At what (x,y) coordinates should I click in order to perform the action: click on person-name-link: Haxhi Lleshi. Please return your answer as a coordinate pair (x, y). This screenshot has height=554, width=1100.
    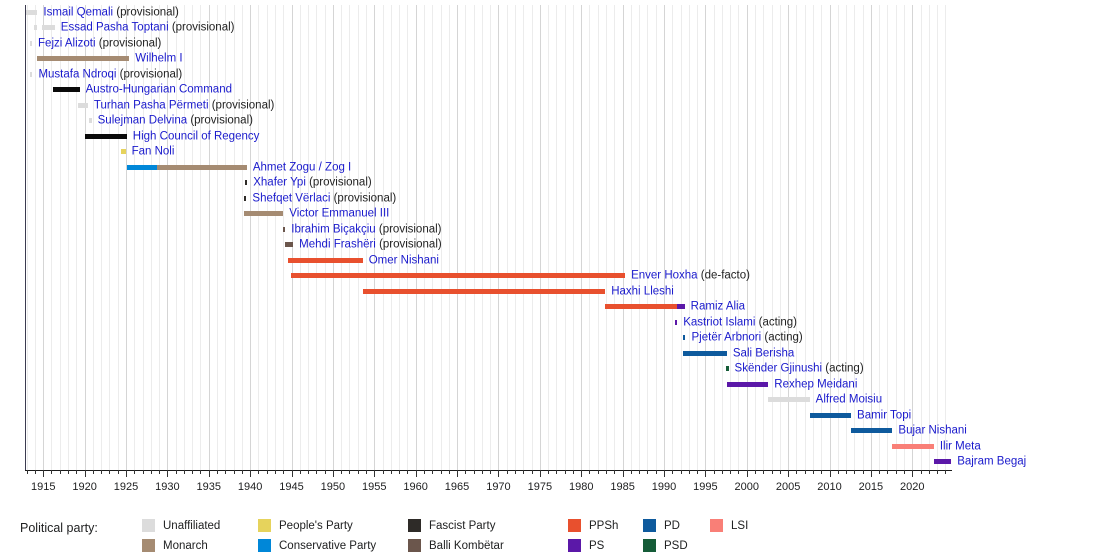
    Looking at the image, I should click on (642, 290).